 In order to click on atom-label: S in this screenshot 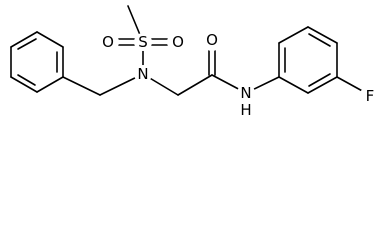, I will do `click(143, 42)`.